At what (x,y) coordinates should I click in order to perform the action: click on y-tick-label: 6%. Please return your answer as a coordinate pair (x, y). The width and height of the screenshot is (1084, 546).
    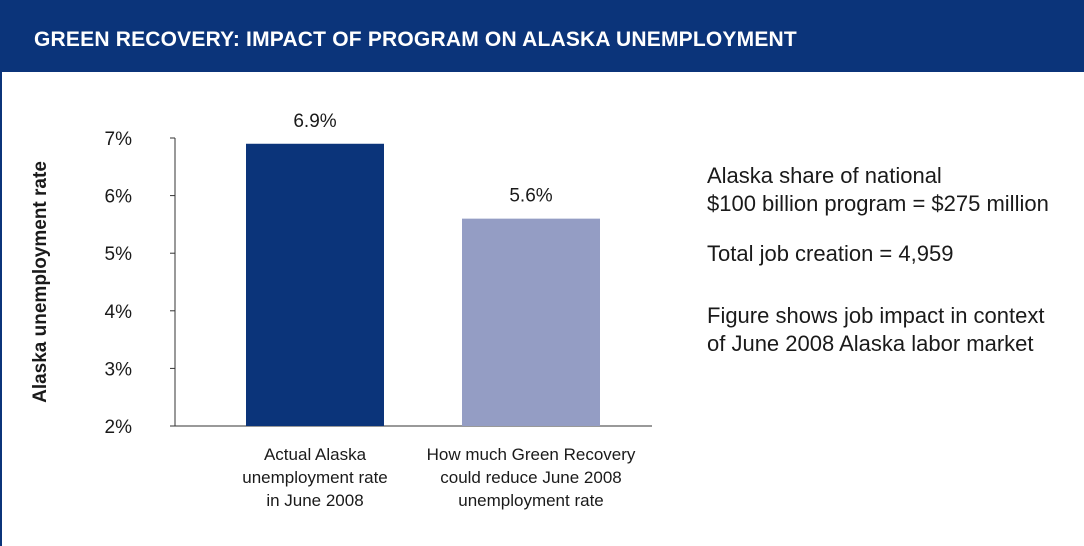
    Looking at the image, I should click on (119, 197).